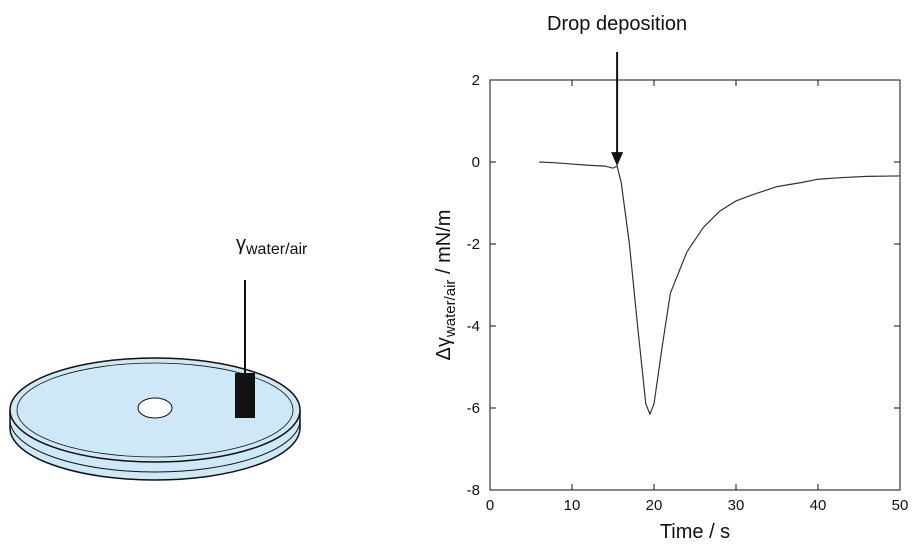  What do you see at coordinates (654, 505) in the screenshot?
I see `x-tick-label: 20` at bounding box center [654, 505].